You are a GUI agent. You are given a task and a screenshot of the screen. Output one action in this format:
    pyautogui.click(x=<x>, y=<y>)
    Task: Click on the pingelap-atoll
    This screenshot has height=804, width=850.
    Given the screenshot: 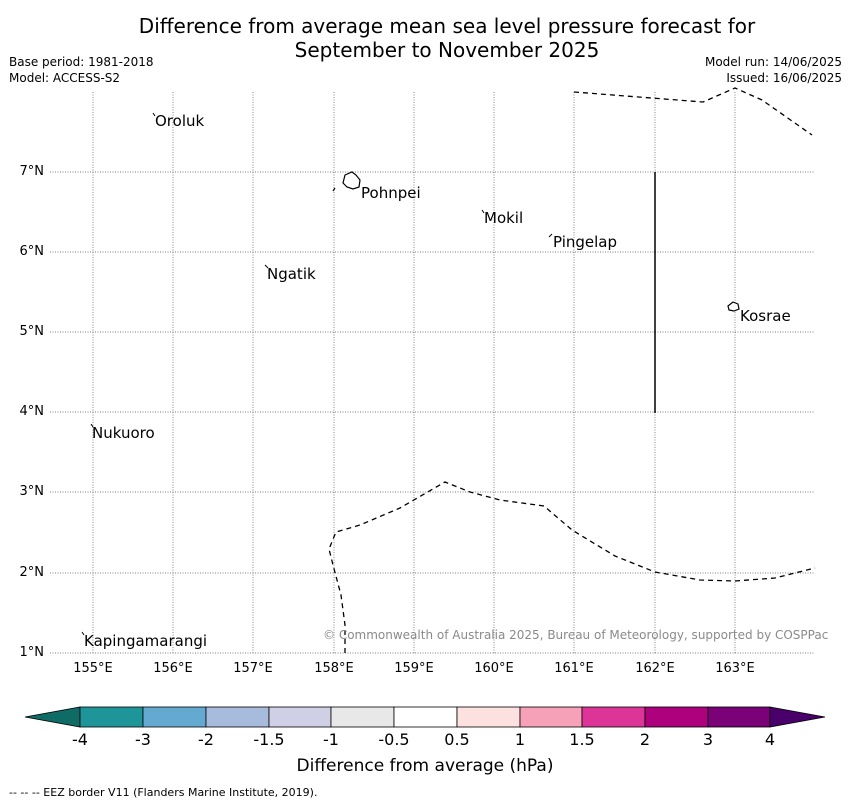 What is the action you would take?
    pyautogui.click(x=550, y=235)
    